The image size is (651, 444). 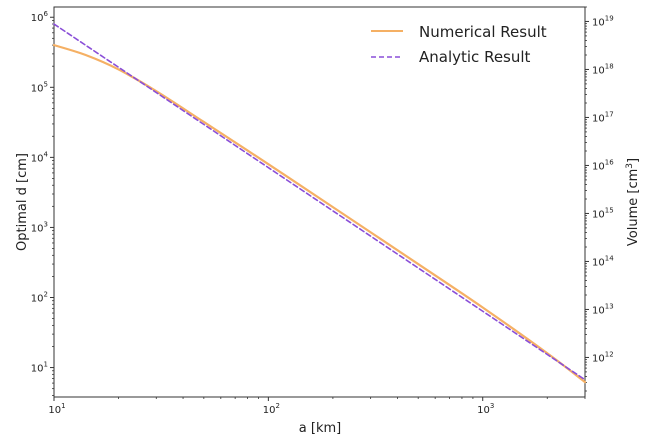 I want to click on y-left-tick-label-3-base: 10, so click(x=37, y=158).